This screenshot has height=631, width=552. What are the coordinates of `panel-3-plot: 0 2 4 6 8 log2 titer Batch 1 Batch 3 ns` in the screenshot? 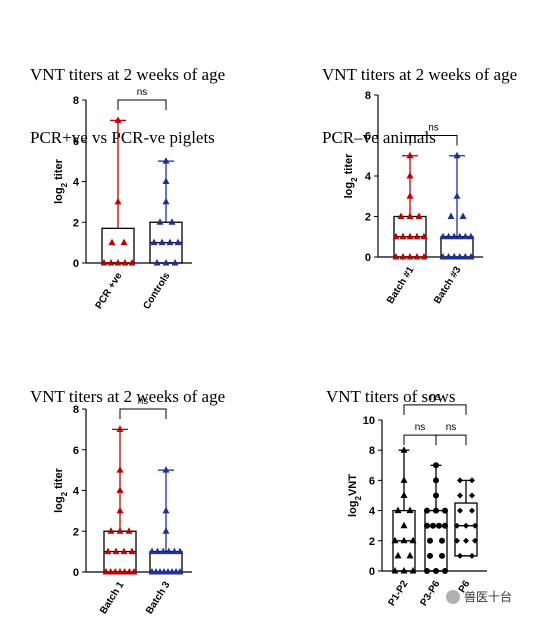 It's located at (122, 506).